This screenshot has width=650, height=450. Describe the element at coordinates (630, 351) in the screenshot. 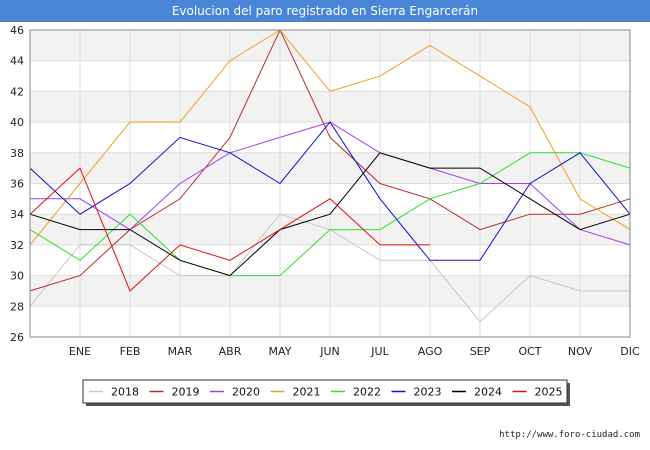

I see `x-tick-label: DIC` at that location.